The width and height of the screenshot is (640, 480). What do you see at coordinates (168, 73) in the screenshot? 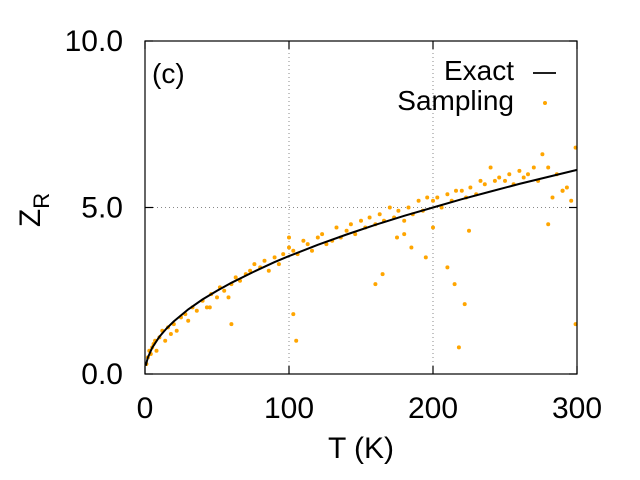
I see `panel-label: (c)` at bounding box center [168, 73].